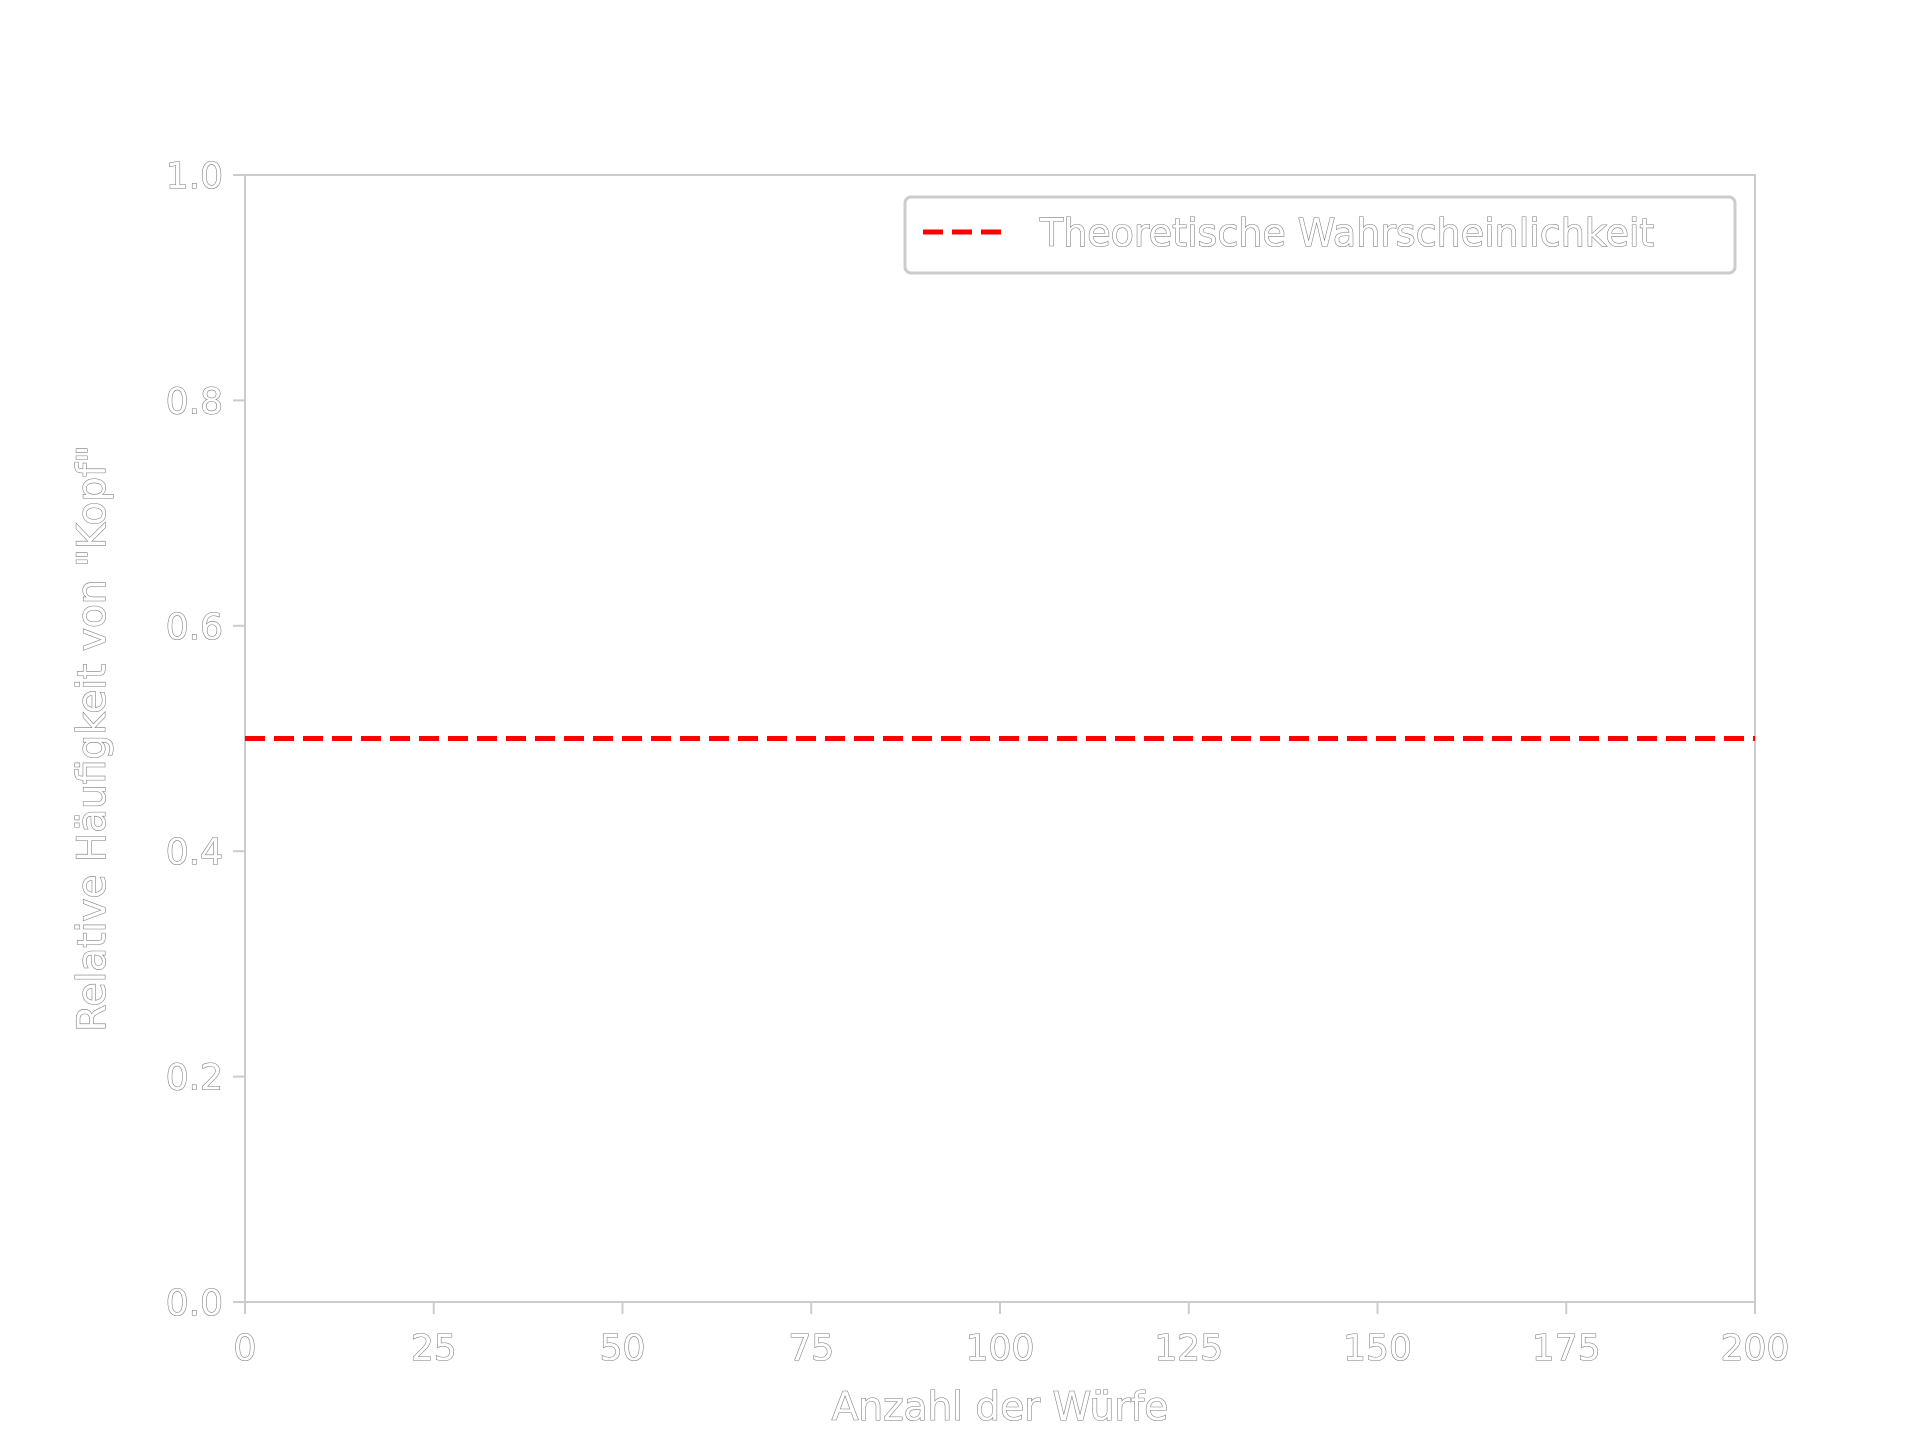 This screenshot has width=1920, height=1440. What do you see at coordinates (194, 1078) in the screenshot?
I see `y-tick-label: 0.2` at bounding box center [194, 1078].